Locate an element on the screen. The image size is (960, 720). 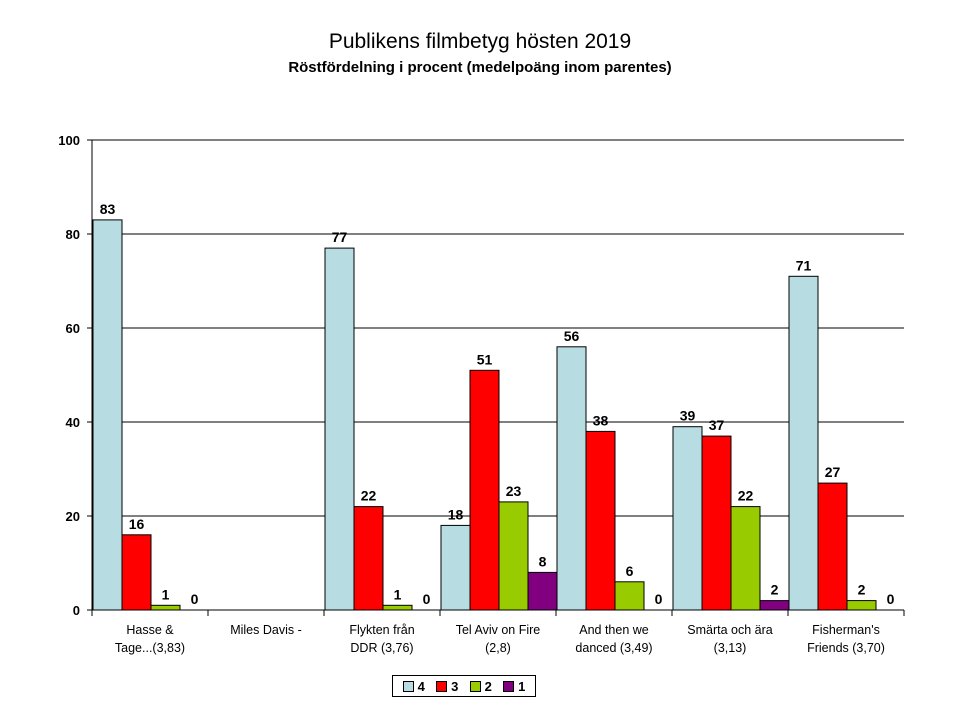
x-tick-label: Flykten från DDR (3,76) is located at coordinates (381, 639).